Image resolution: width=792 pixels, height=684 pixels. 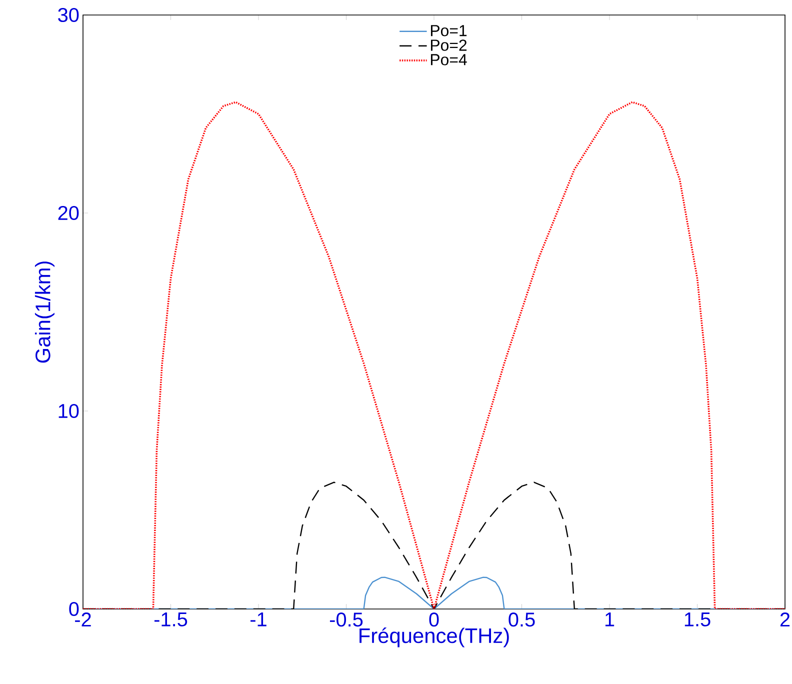 I want to click on x-tick-label: -1, so click(x=258, y=619).